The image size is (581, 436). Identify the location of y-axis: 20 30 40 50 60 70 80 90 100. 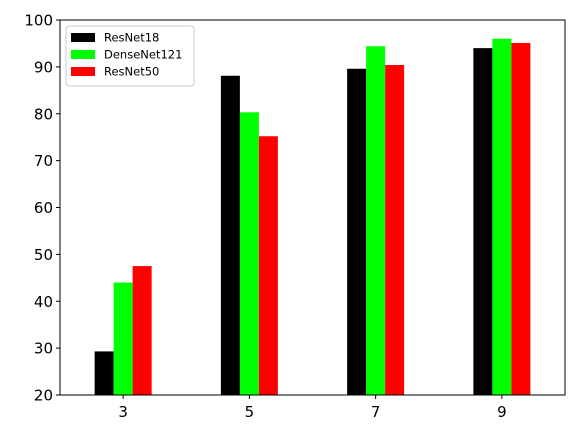
(42, 208).